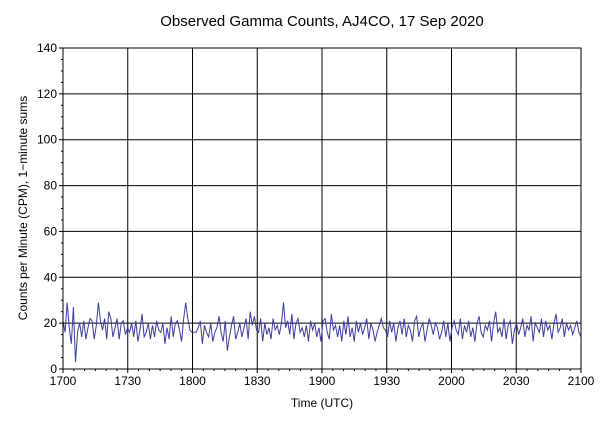 Image resolution: width=600 pixels, height=428 pixels. I want to click on x-tick-label: 2000, so click(451, 381).